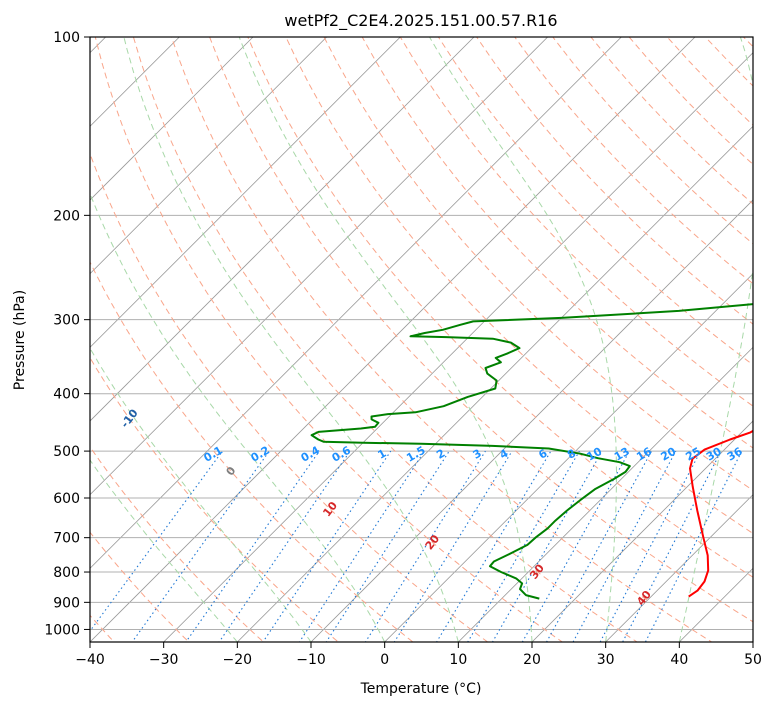 The height and width of the screenshot is (708, 775). I want to click on y-tick-label: 300, so click(66, 321).